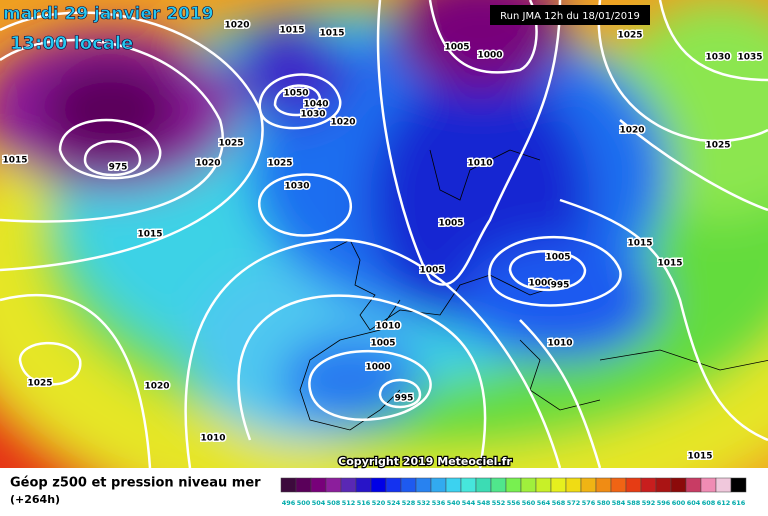  Describe the element at coordinates (349, 503) in the screenshot. I see `scale-label: 512` at that location.